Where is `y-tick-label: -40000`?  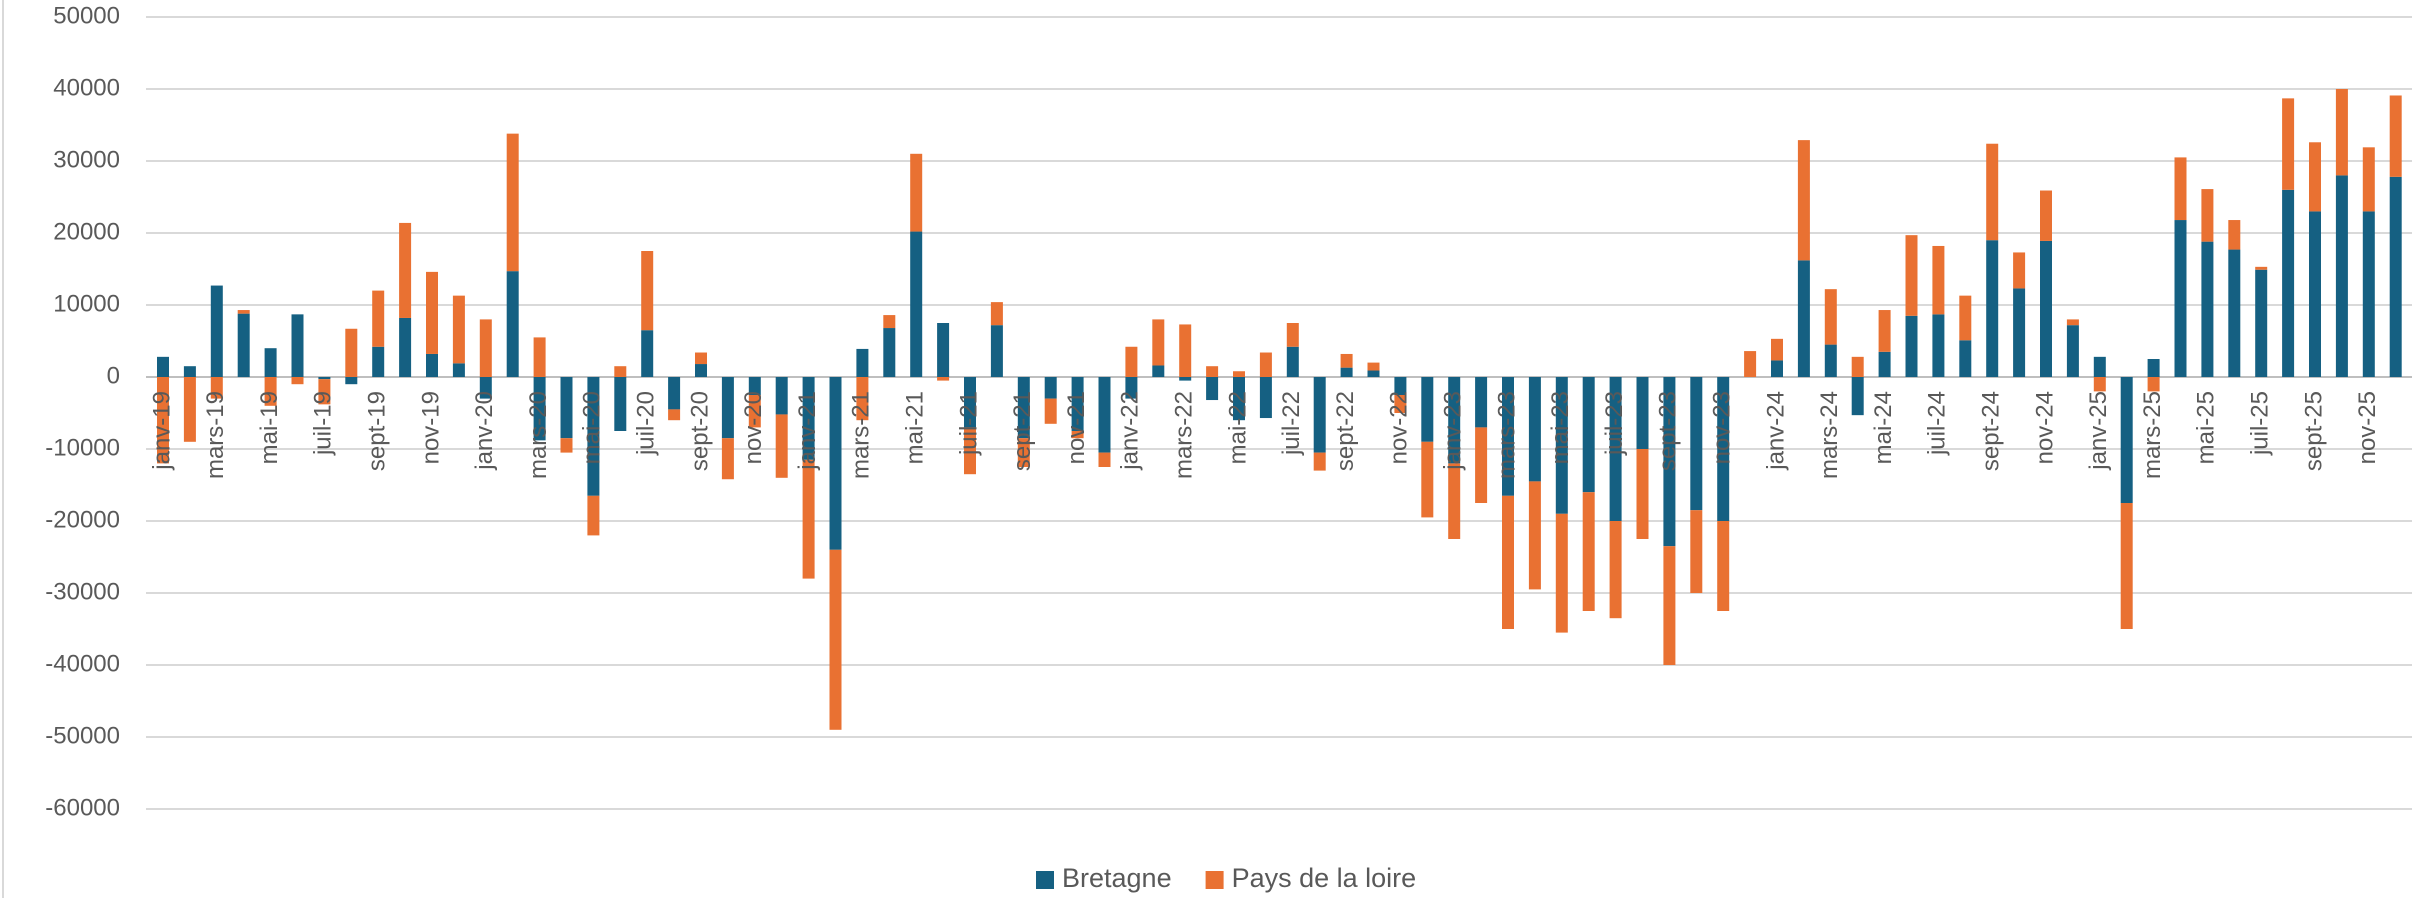 y-tick-label: -40000 is located at coordinates (82, 663).